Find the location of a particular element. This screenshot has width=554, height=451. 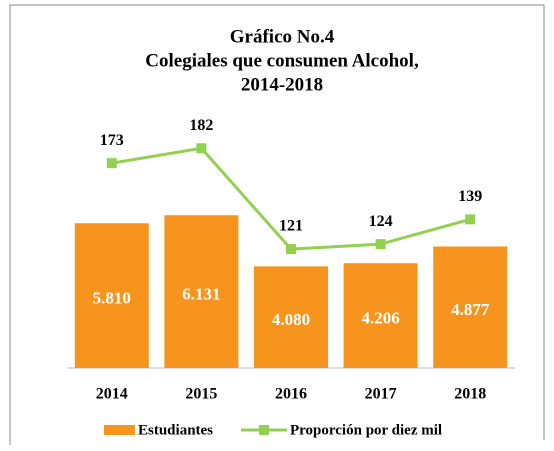

value-label: 182 is located at coordinates (201, 125).